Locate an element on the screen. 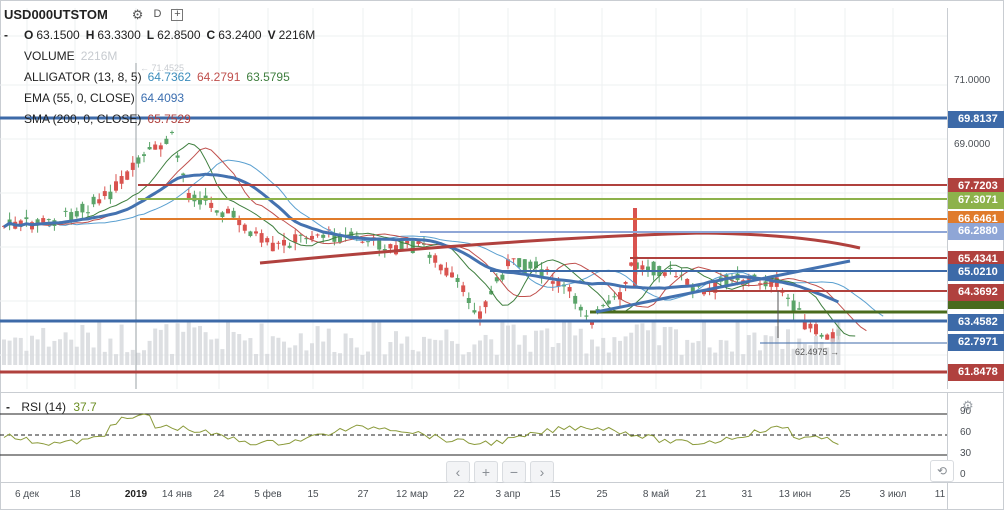 The width and height of the screenshot is (1004, 510). reset-chart-button: ⟲ is located at coordinates (942, 471).